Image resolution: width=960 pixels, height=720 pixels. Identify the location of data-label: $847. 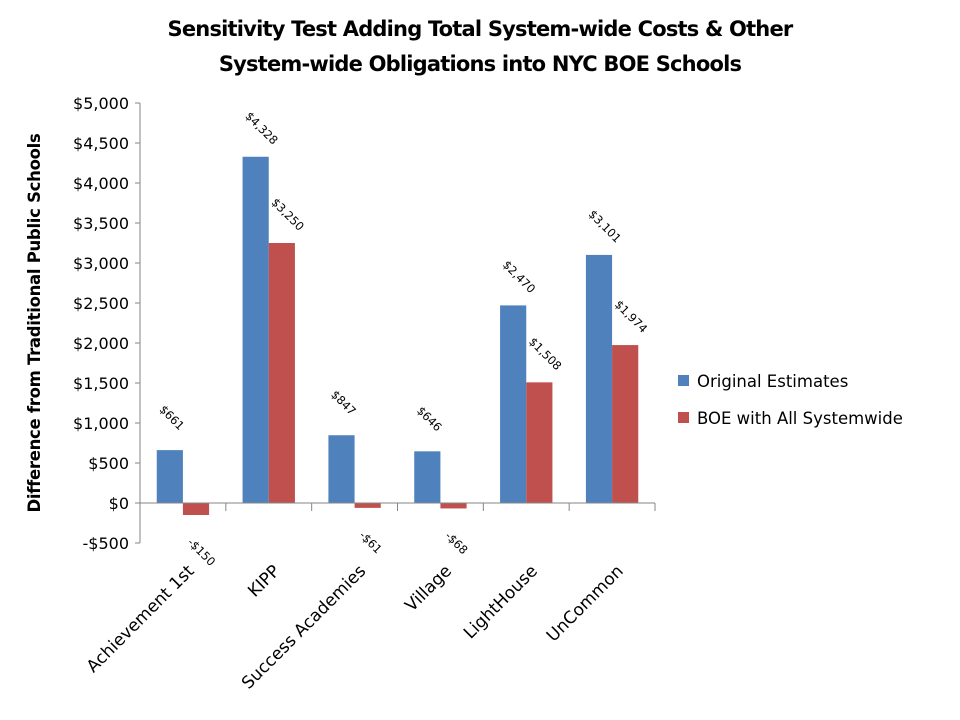
(343, 402).